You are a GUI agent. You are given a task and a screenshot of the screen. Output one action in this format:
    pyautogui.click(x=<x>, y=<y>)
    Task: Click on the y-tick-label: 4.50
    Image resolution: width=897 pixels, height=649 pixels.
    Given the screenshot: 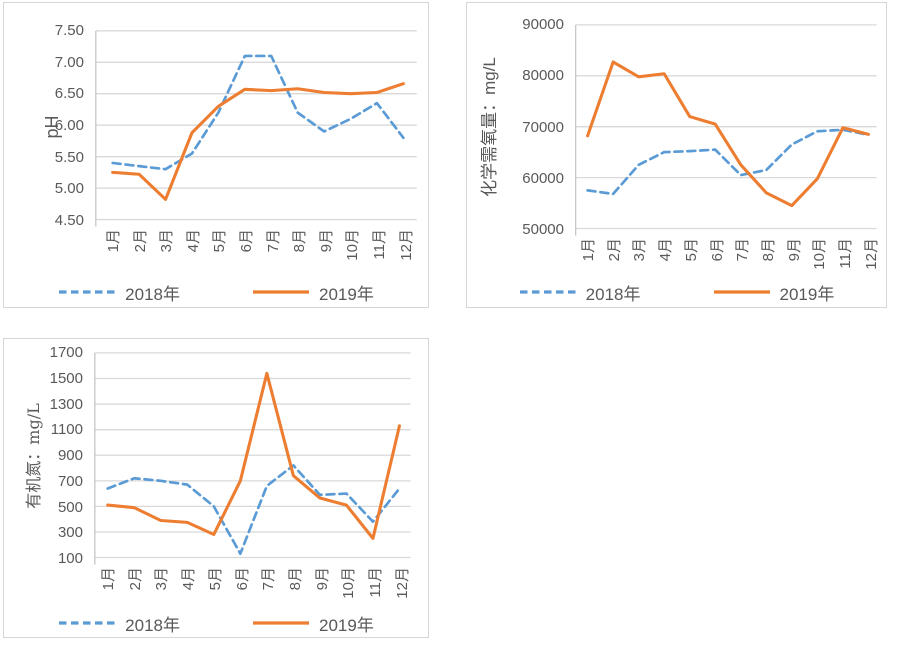 What is the action you would take?
    pyautogui.click(x=69, y=220)
    